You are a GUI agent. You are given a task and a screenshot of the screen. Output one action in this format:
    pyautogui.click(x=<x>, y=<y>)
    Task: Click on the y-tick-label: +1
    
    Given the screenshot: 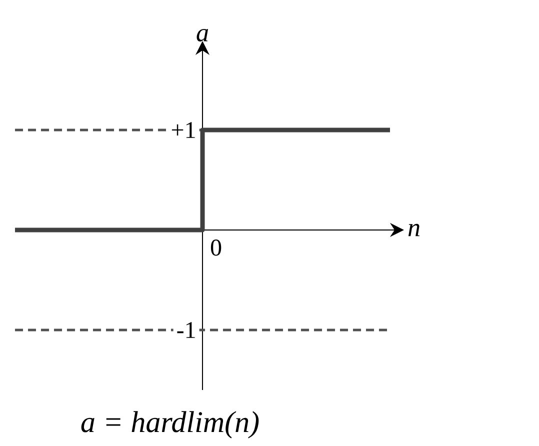 What is the action you would take?
    pyautogui.click(x=183, y=130)
    